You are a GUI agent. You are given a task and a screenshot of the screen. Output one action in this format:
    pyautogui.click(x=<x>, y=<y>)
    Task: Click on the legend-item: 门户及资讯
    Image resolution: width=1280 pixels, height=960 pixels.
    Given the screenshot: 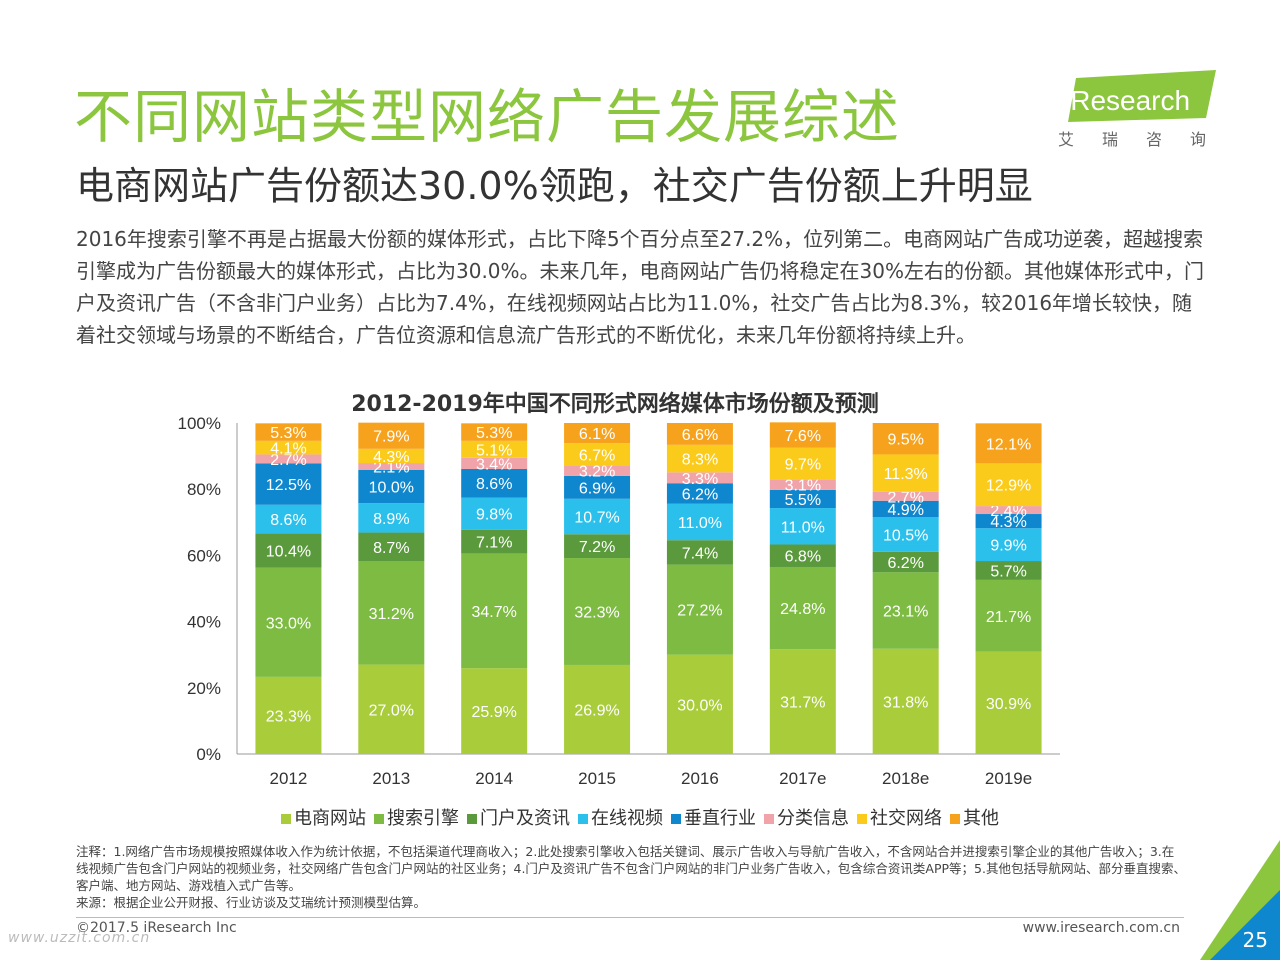 What is the action you would take?
    pyautogui.click(x=518, y=817)
    